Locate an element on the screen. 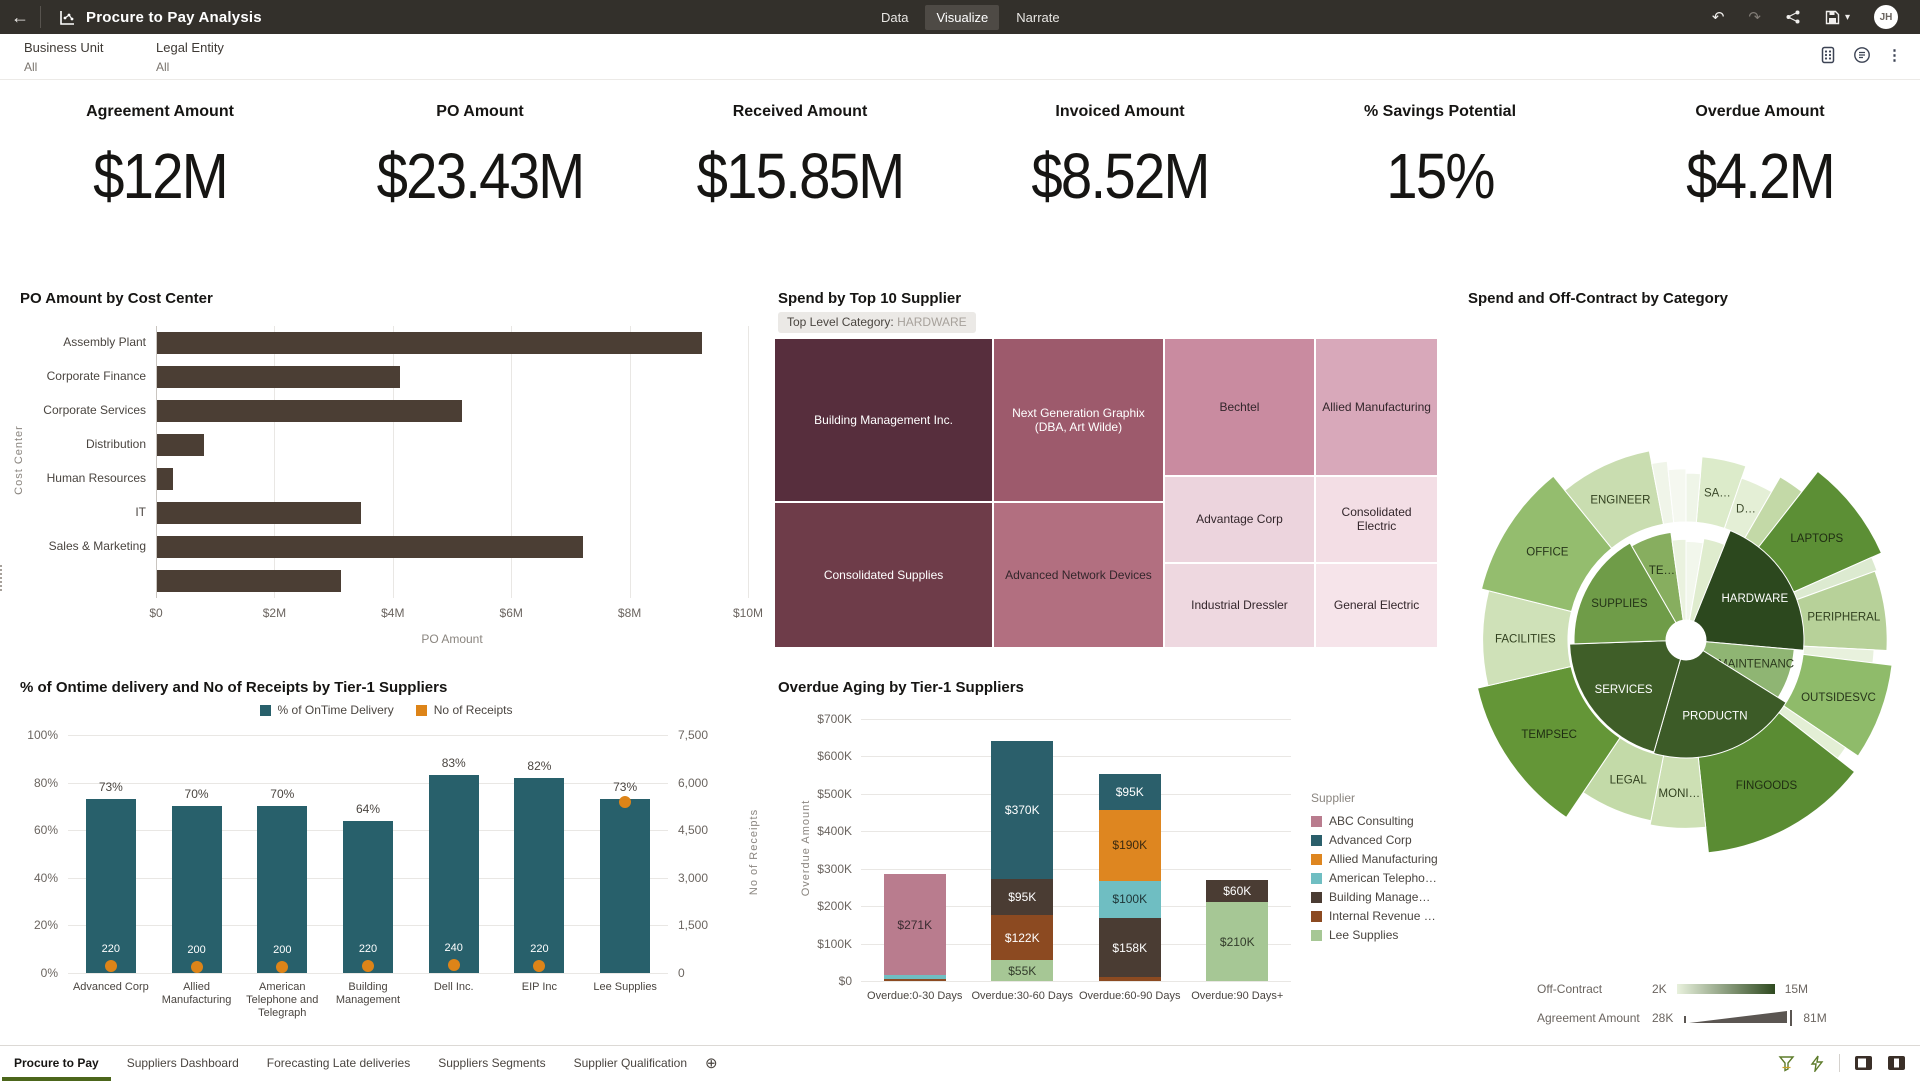  po-bar-corporate-finance is located at coordinates (278, 377).